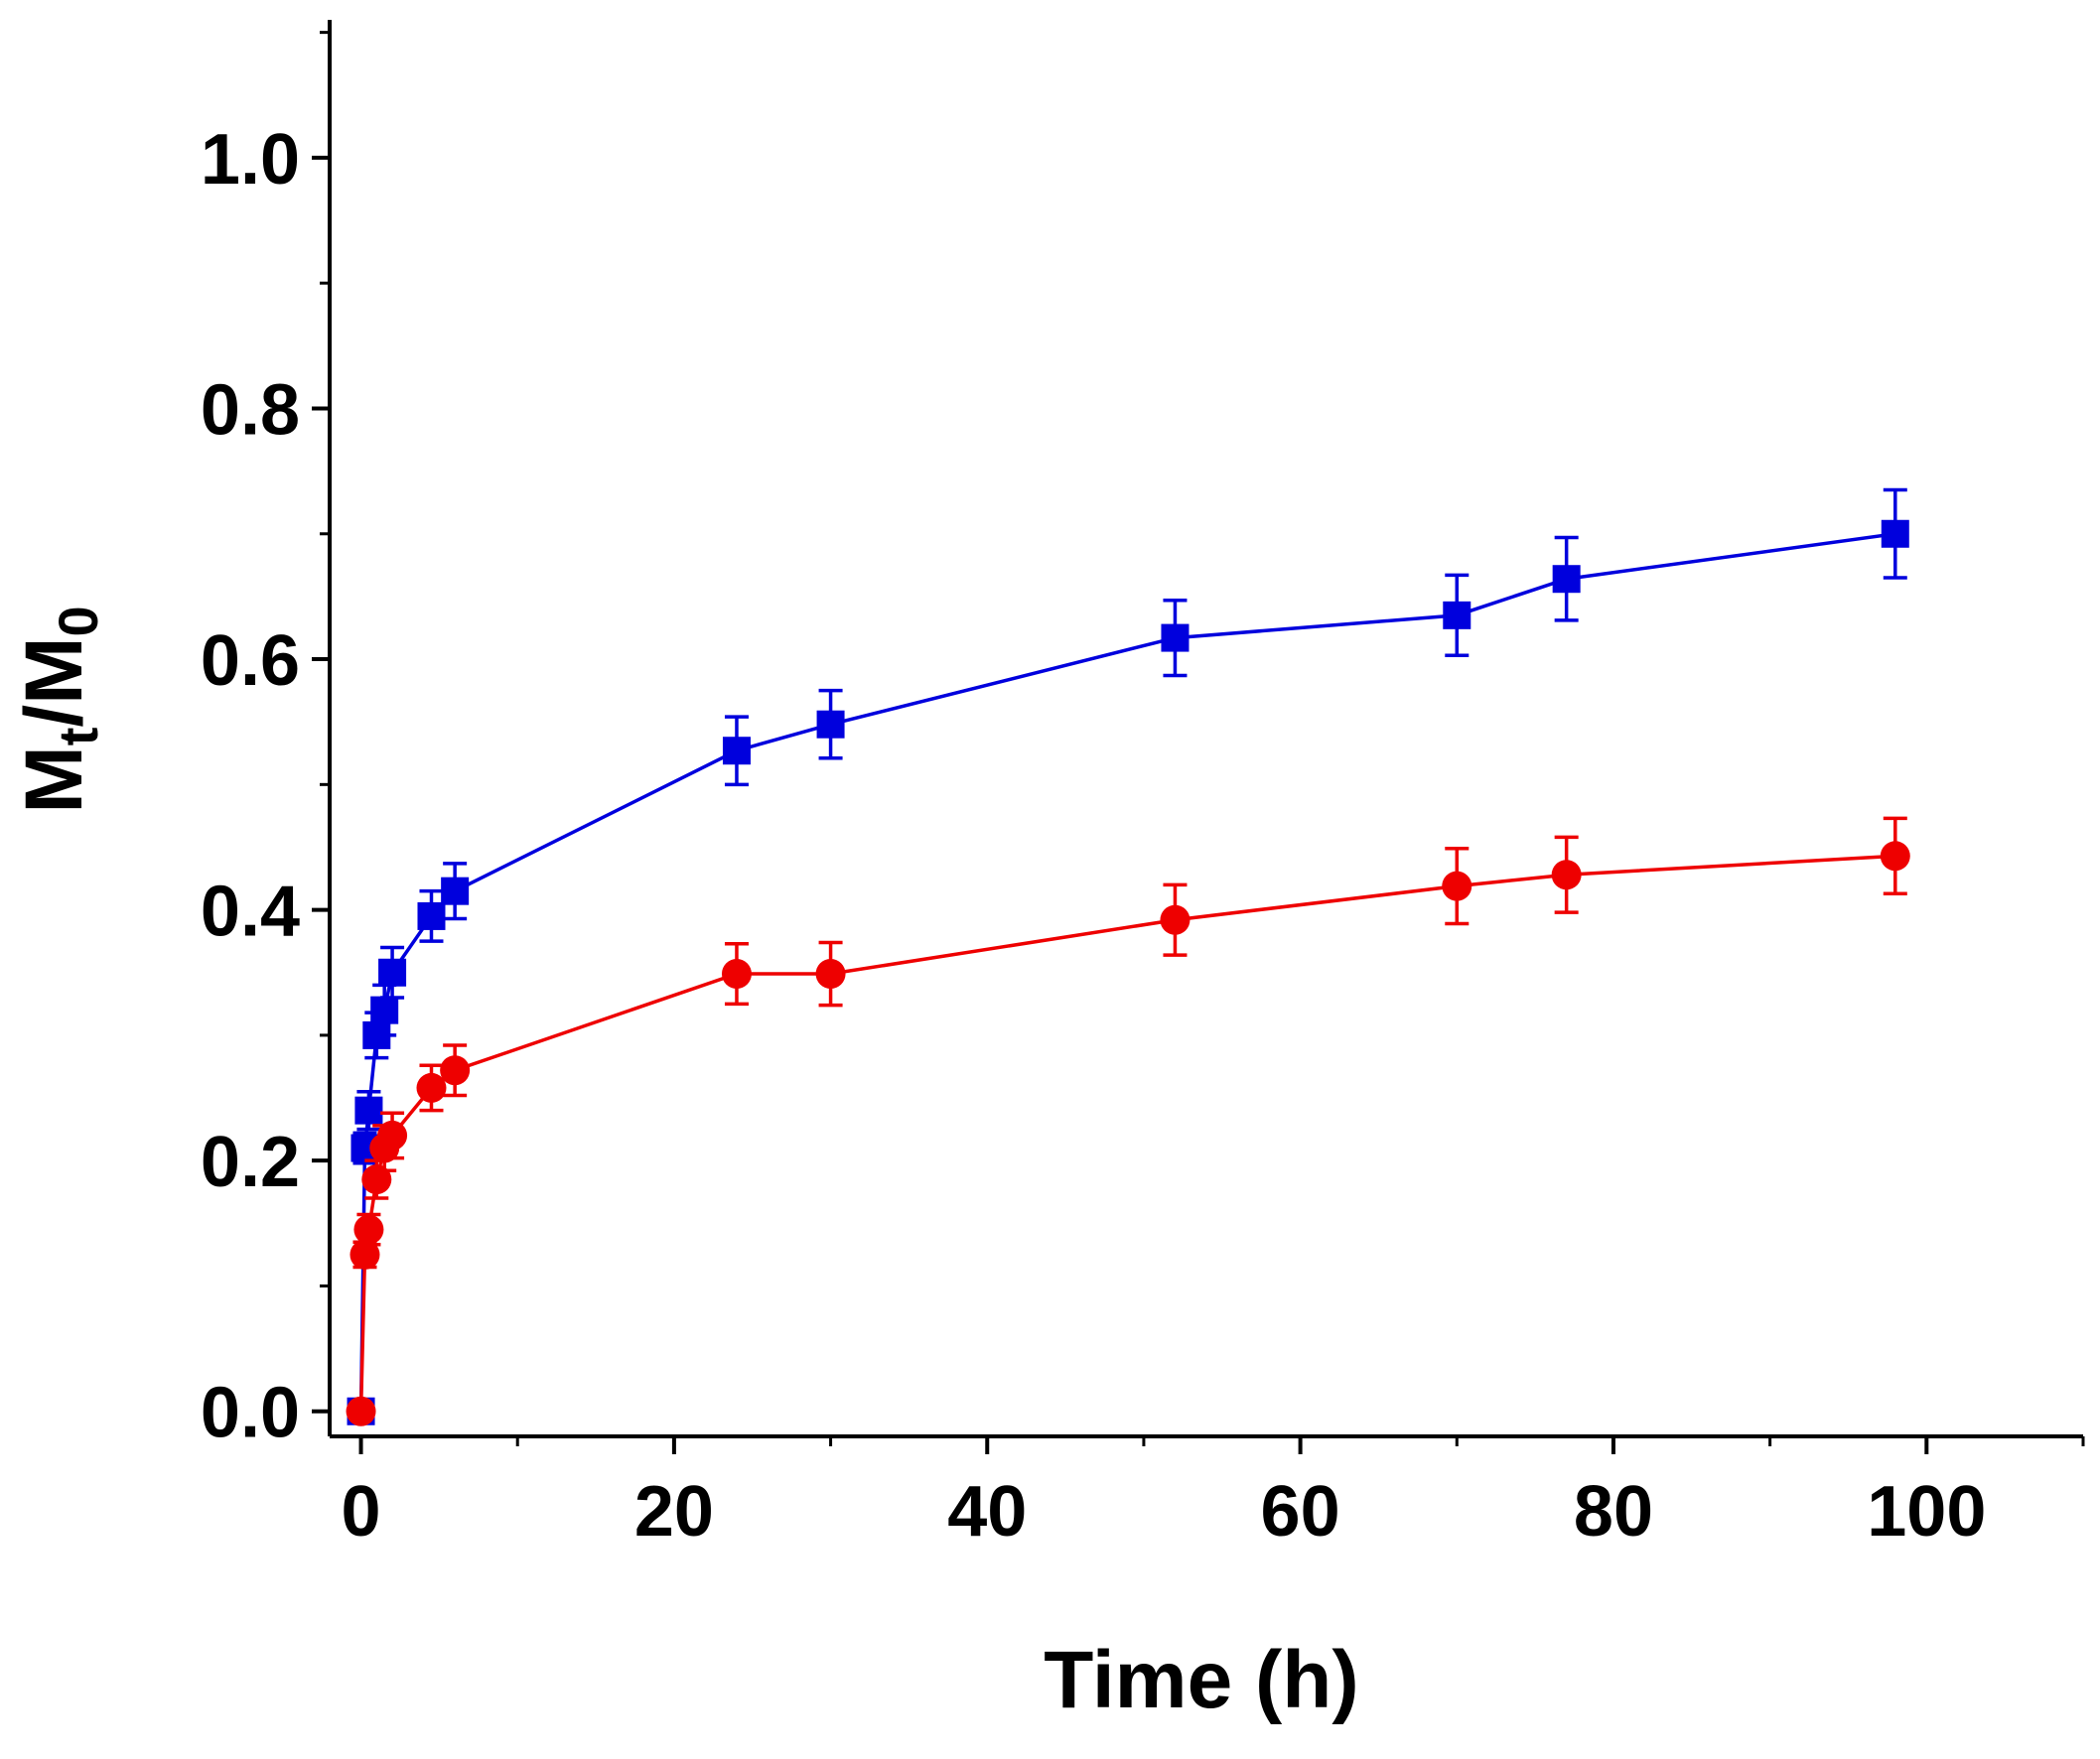 This screenshot has width=2100, height=1759. What do you see at coordinates (78, 737) in the screenshot?
I see `y-axis-title-sub-t: t` at bounding box center [78, 737].